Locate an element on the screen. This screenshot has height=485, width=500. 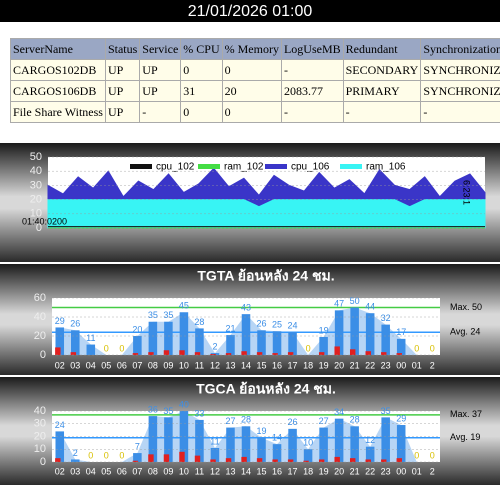
value-label: 26 is located at coordinates (293, 422).